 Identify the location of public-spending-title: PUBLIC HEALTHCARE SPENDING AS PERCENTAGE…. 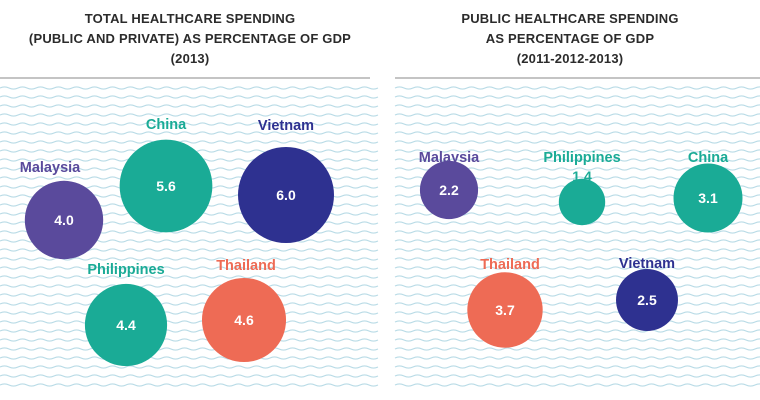
(570, 39).